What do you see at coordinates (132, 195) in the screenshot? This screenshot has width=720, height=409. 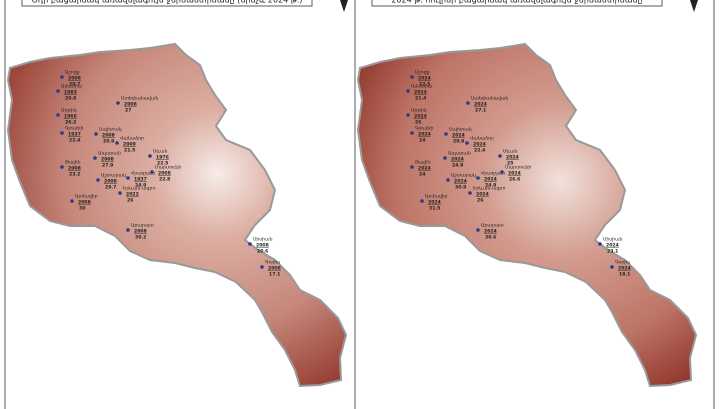 I see `station-year: 2022` at bounding box center [132, 195].